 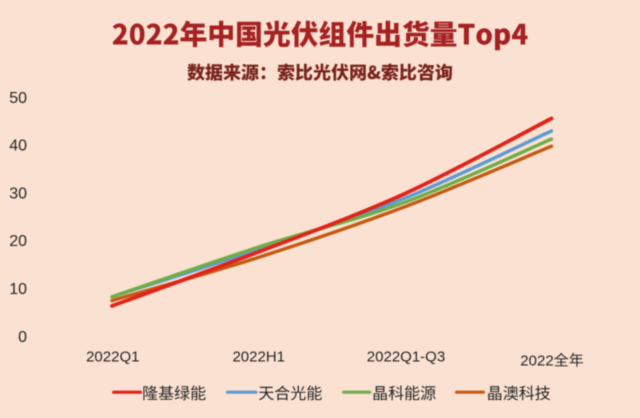 I want to click on svg-text: 2022H1, so click(x=258, y=357).